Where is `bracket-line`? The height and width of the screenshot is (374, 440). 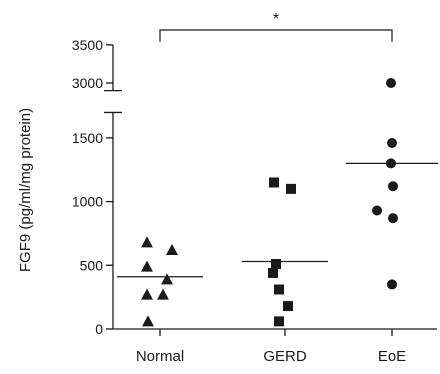
bracket-line is located at coordinates (276, 35).